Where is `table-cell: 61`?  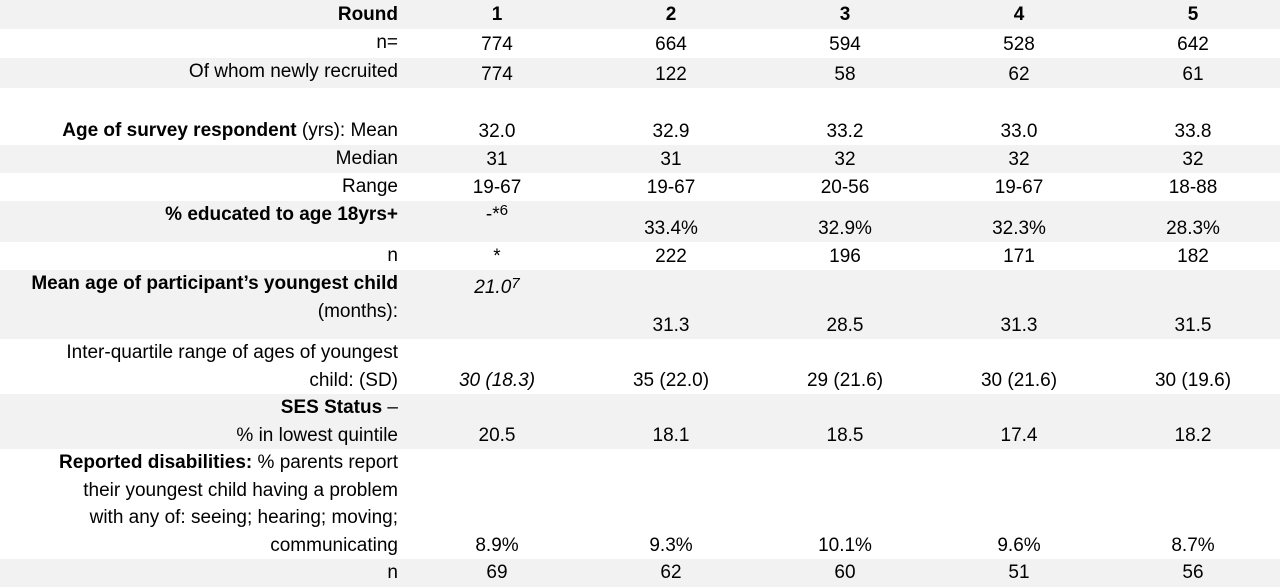
table-cell: 61 is located at coordinates (1193, 73).